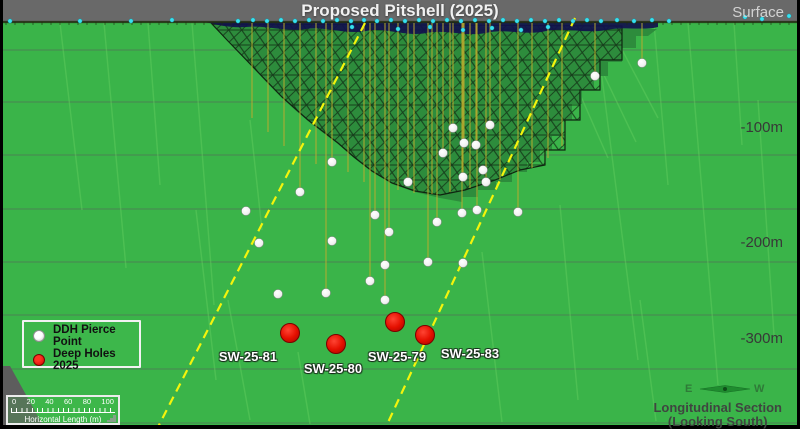  Describe the element at coordinates (68, 401) in the screenshot. I see `scale-tick: 60` at that location.